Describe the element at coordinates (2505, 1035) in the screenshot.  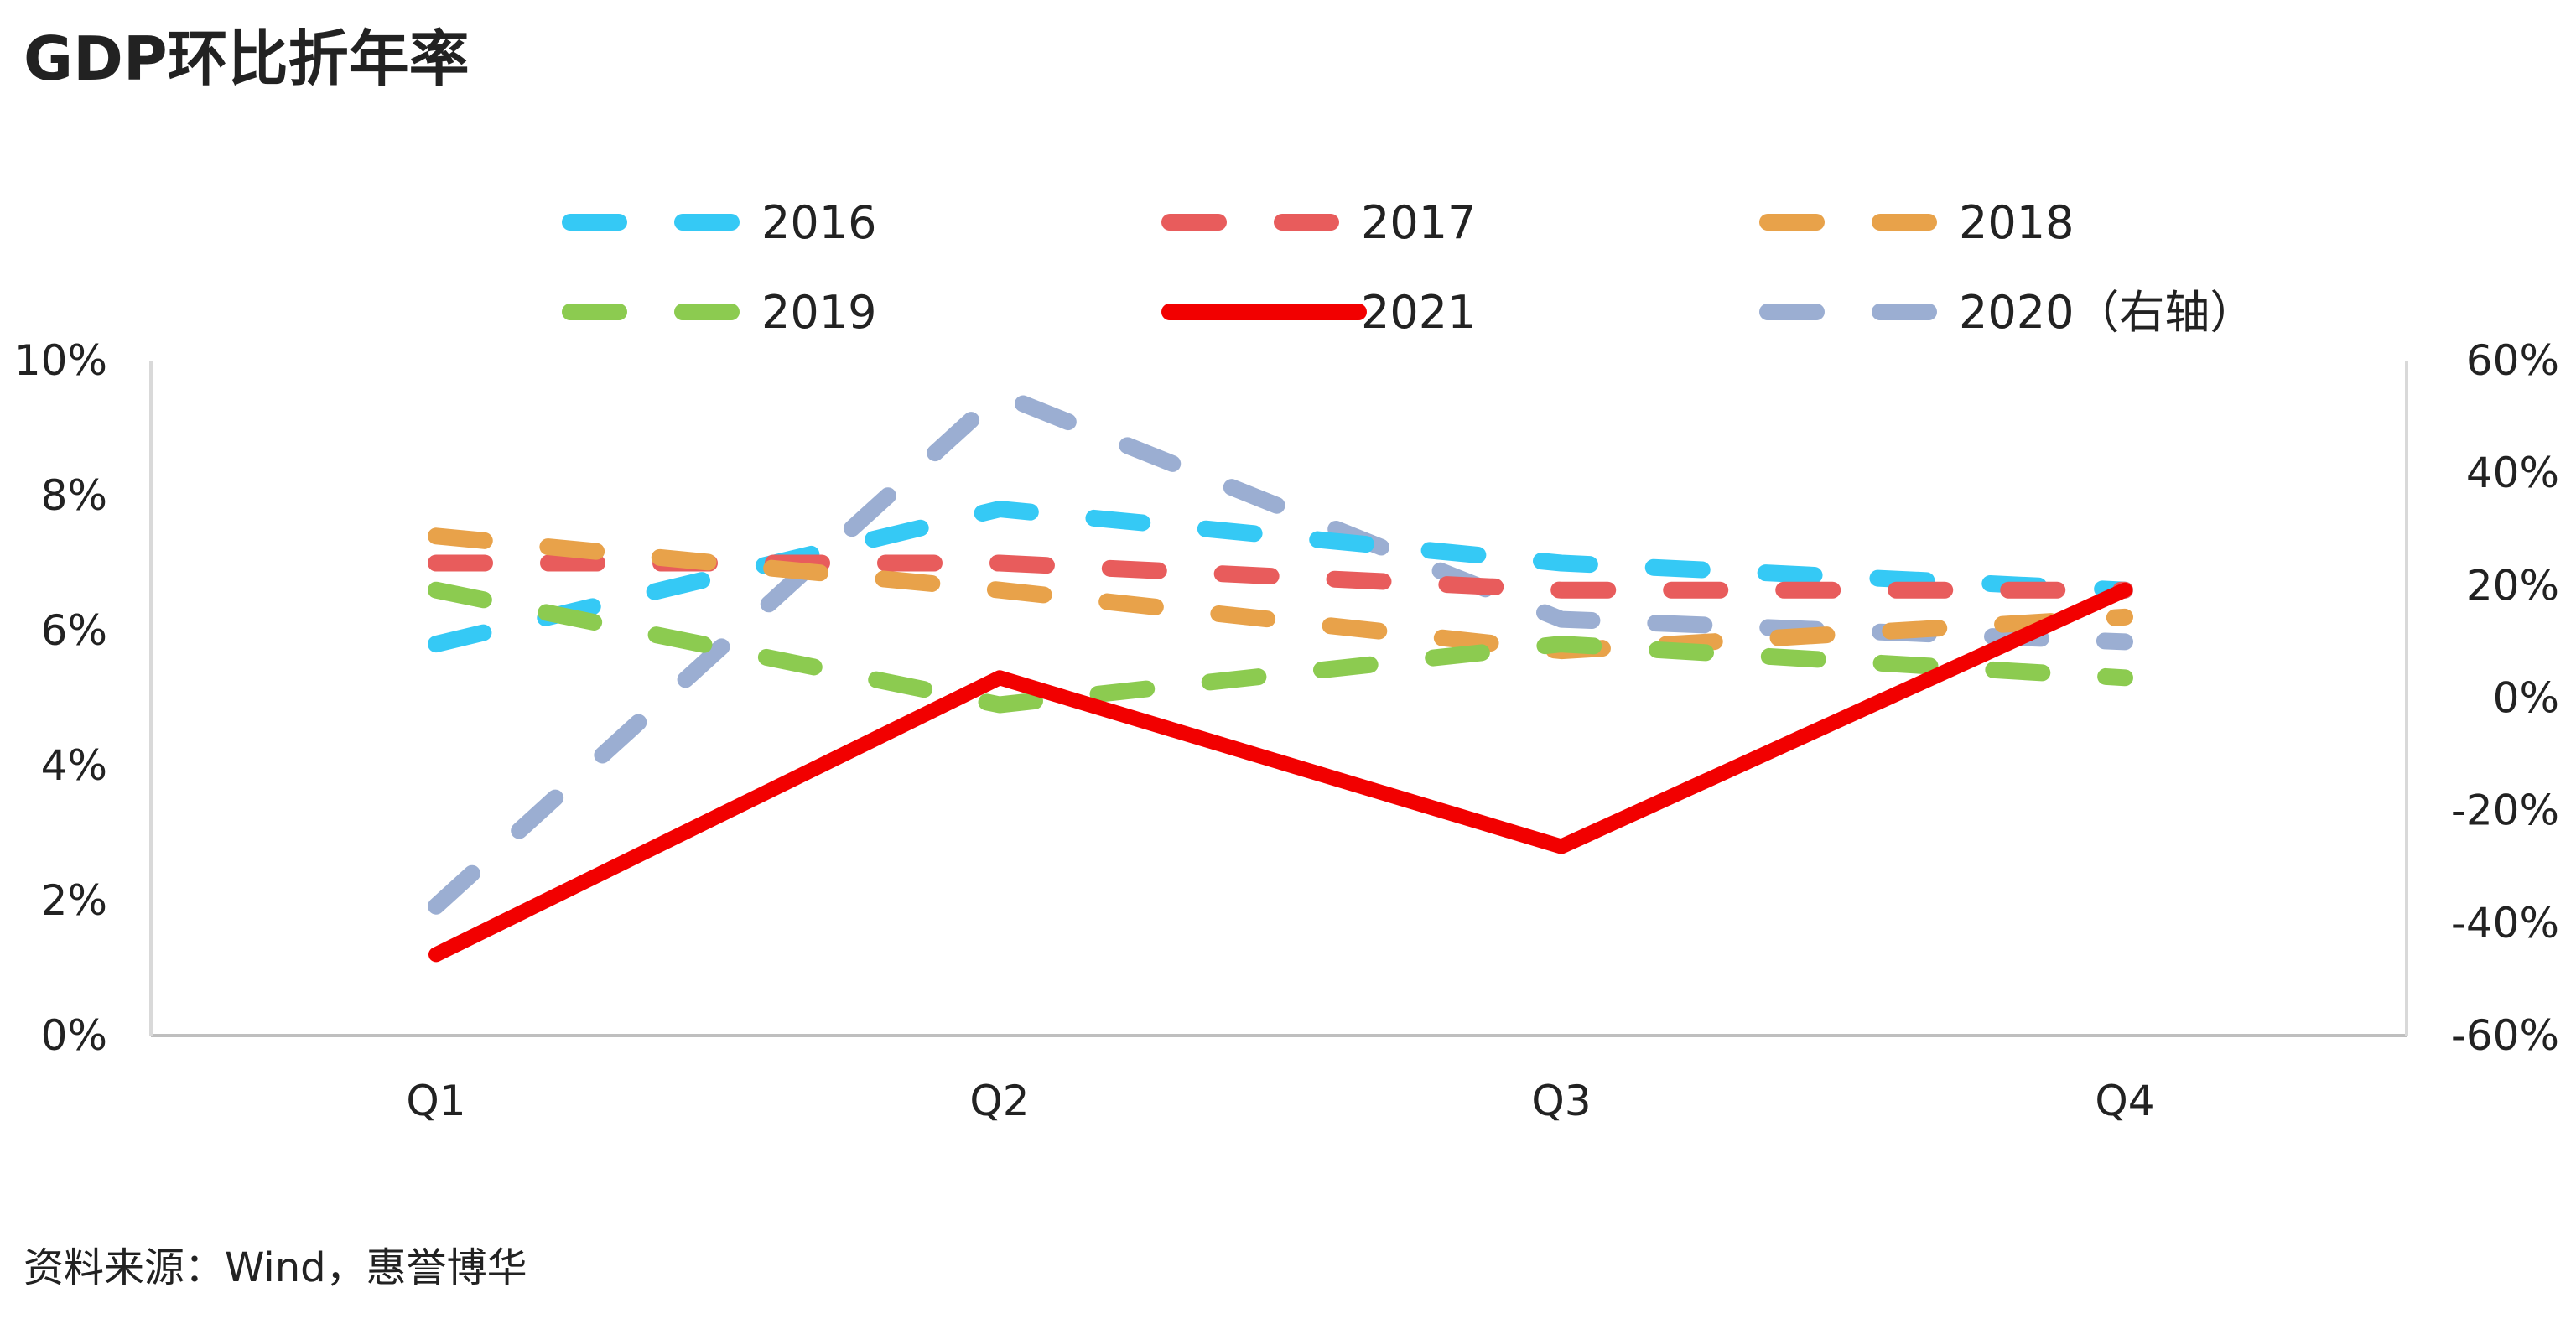
I see `right-tick-label: -60%` at that location.